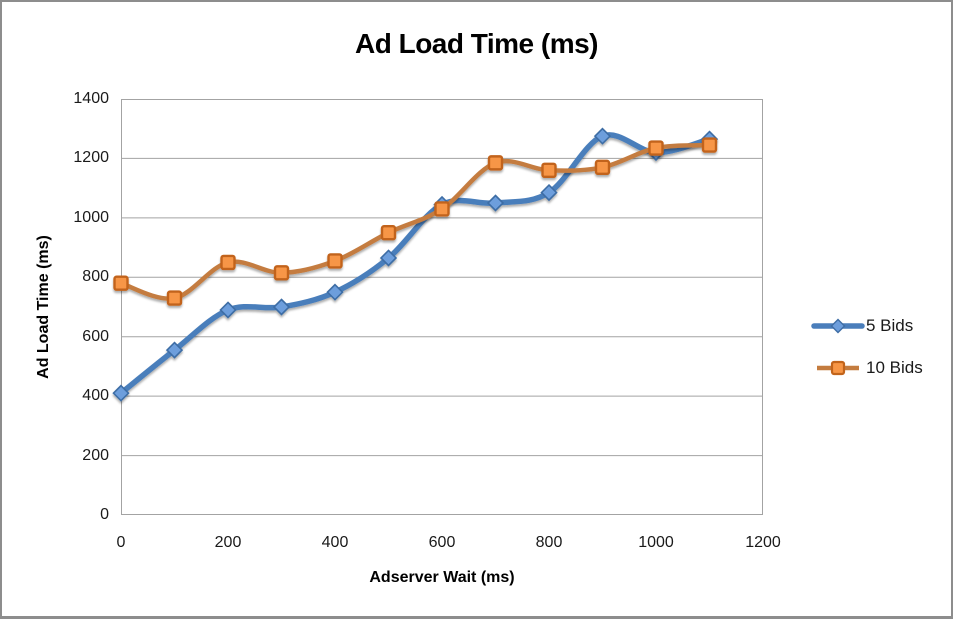  Describe the element at coordinates (91, 158) in the screenshot. I see `y-tick-label: 1200` at that location.